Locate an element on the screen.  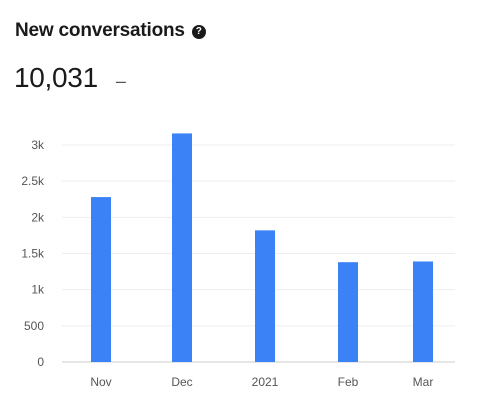
y-tick-label: 1k is located at coordinates (38, 290).